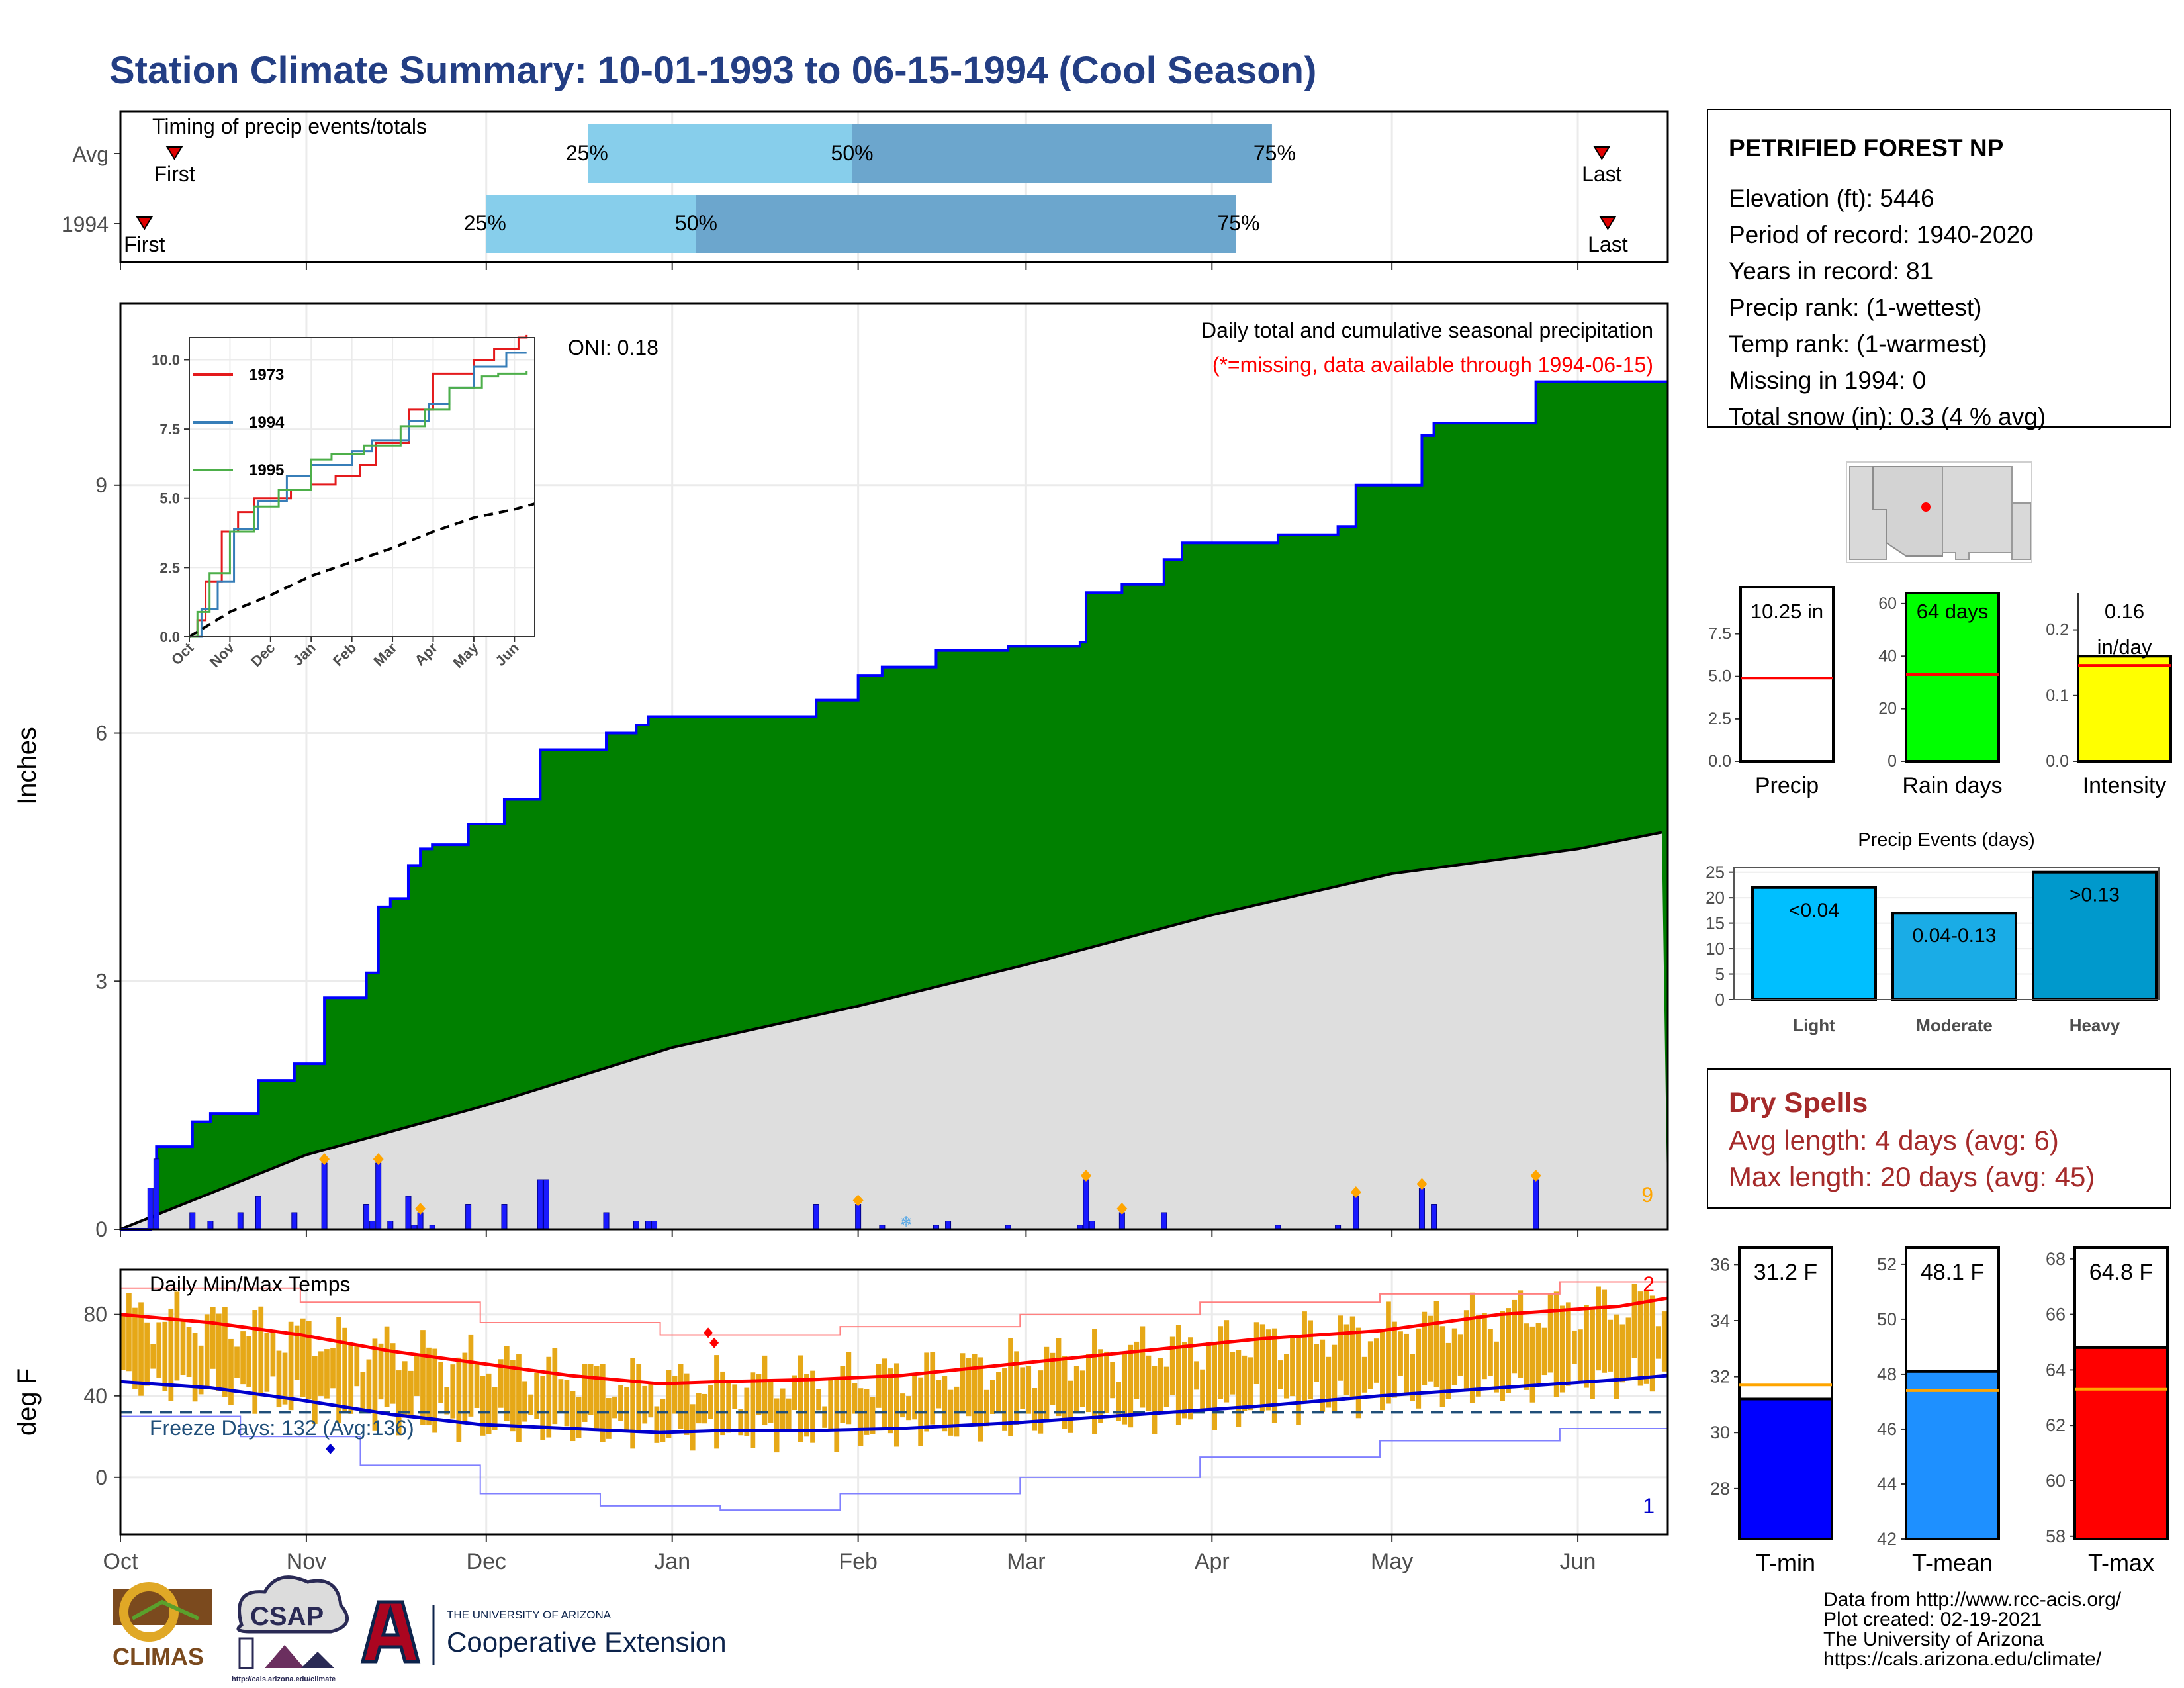  What do you see at coordinates (894, 1307) in the screenshot?
I see `record-high-line` at bounding box center [894, 1307].